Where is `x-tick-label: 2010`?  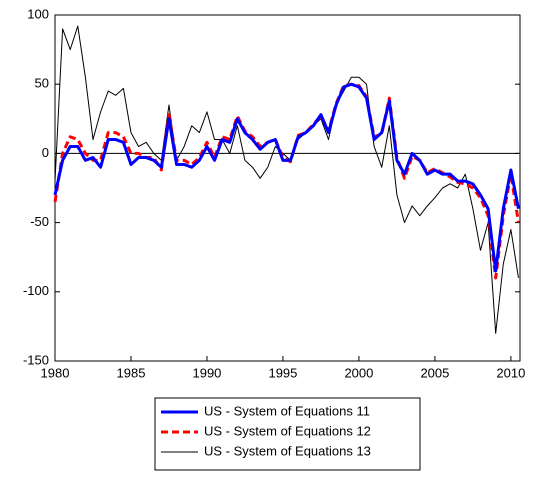 x-tick-label: 2010 is located at coordinates (510, 372).